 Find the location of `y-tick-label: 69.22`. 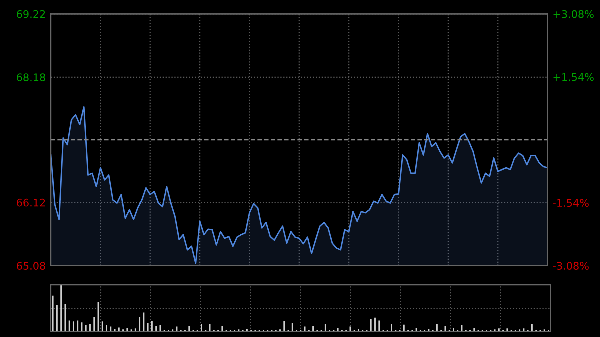

y-tick-label: 69.22 is located at coordinates (31, 14).